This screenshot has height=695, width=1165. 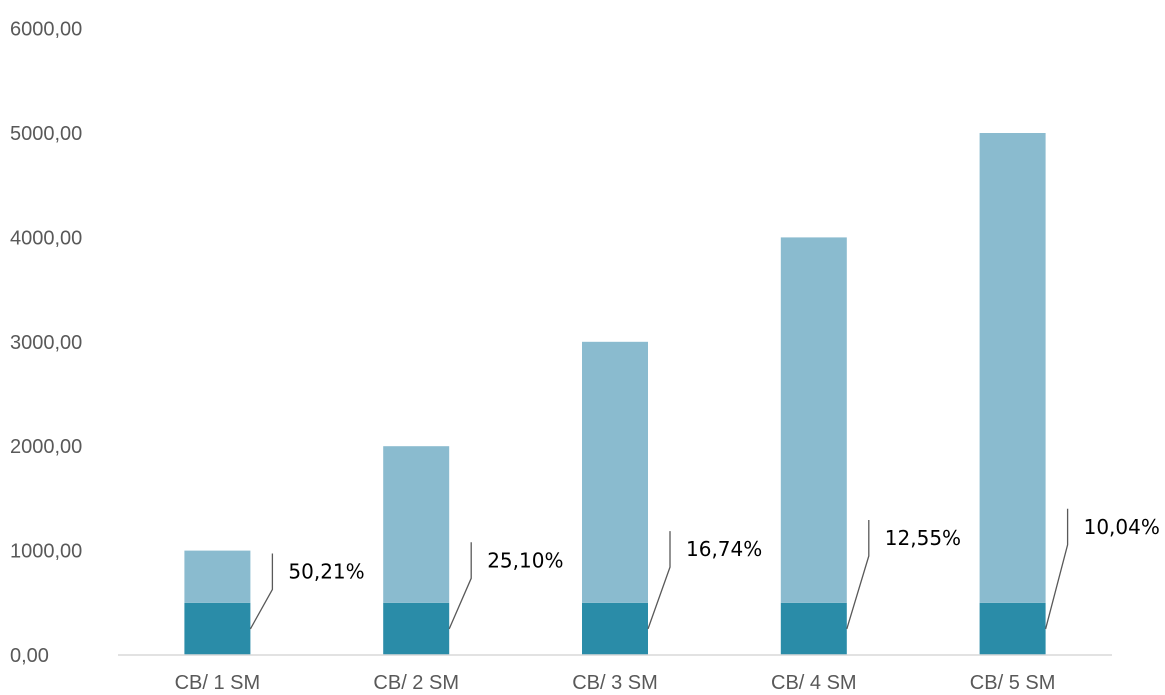 What do you see at coordinates (923, 538) in the screenshot?
I see `data-label: 12,55%` at bounding box center [923, 538].